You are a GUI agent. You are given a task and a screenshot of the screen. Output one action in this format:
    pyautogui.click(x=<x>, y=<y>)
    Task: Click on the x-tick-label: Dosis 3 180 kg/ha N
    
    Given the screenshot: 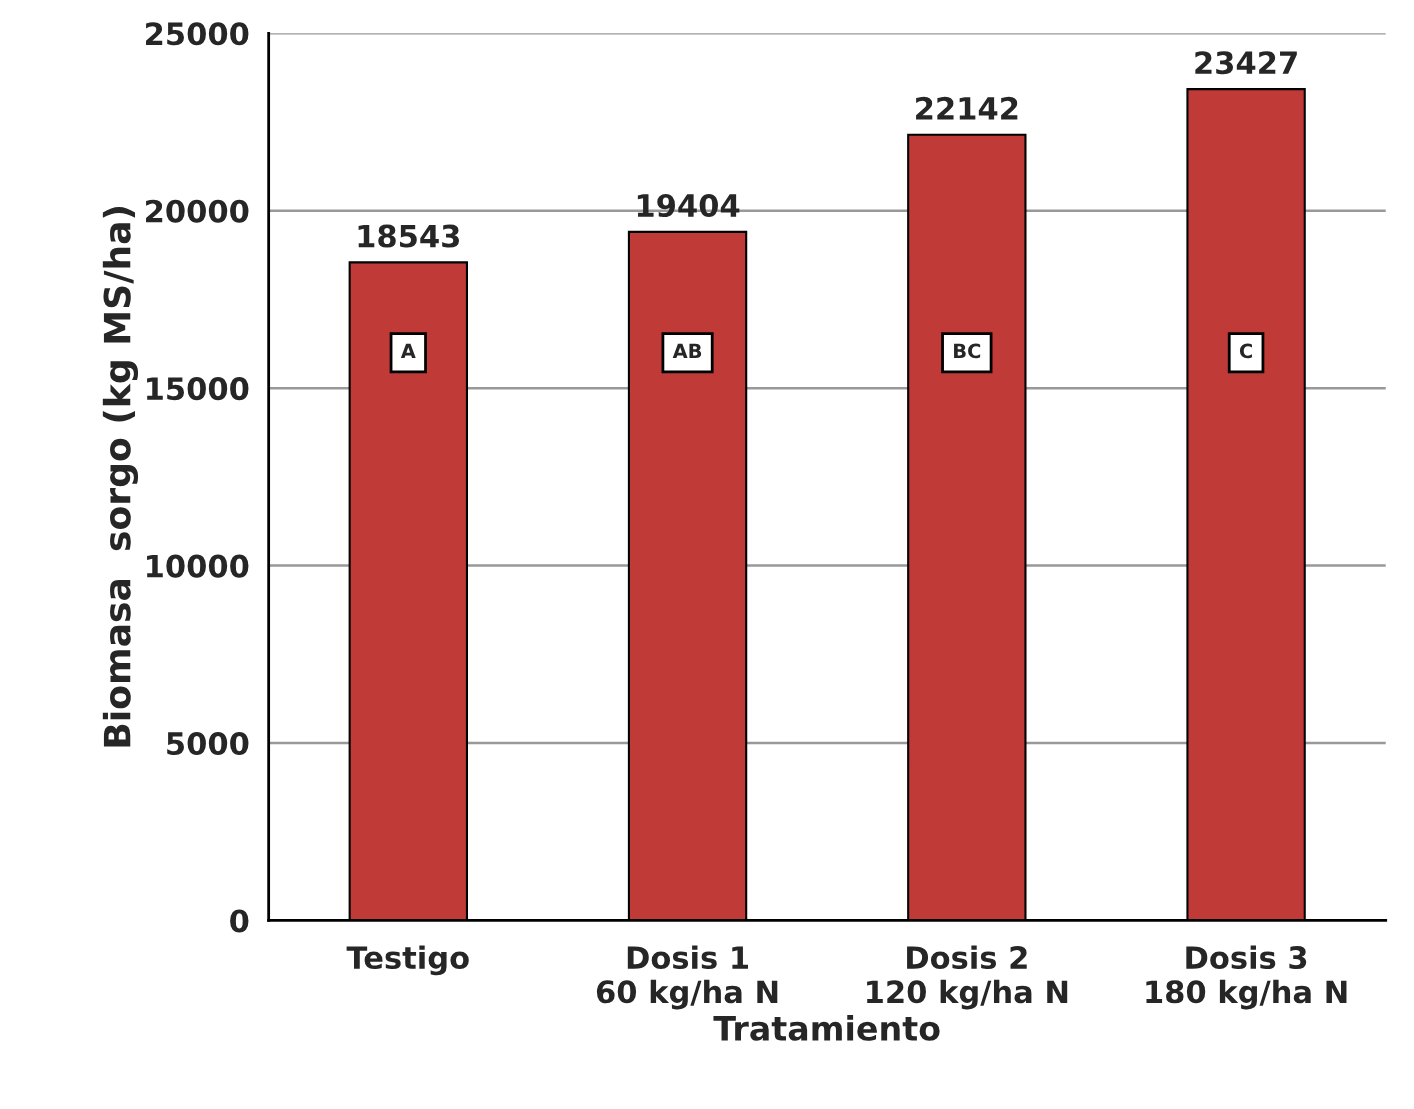 What is the action you would take?
    pyautogui.click(x=1246, y=977)
    